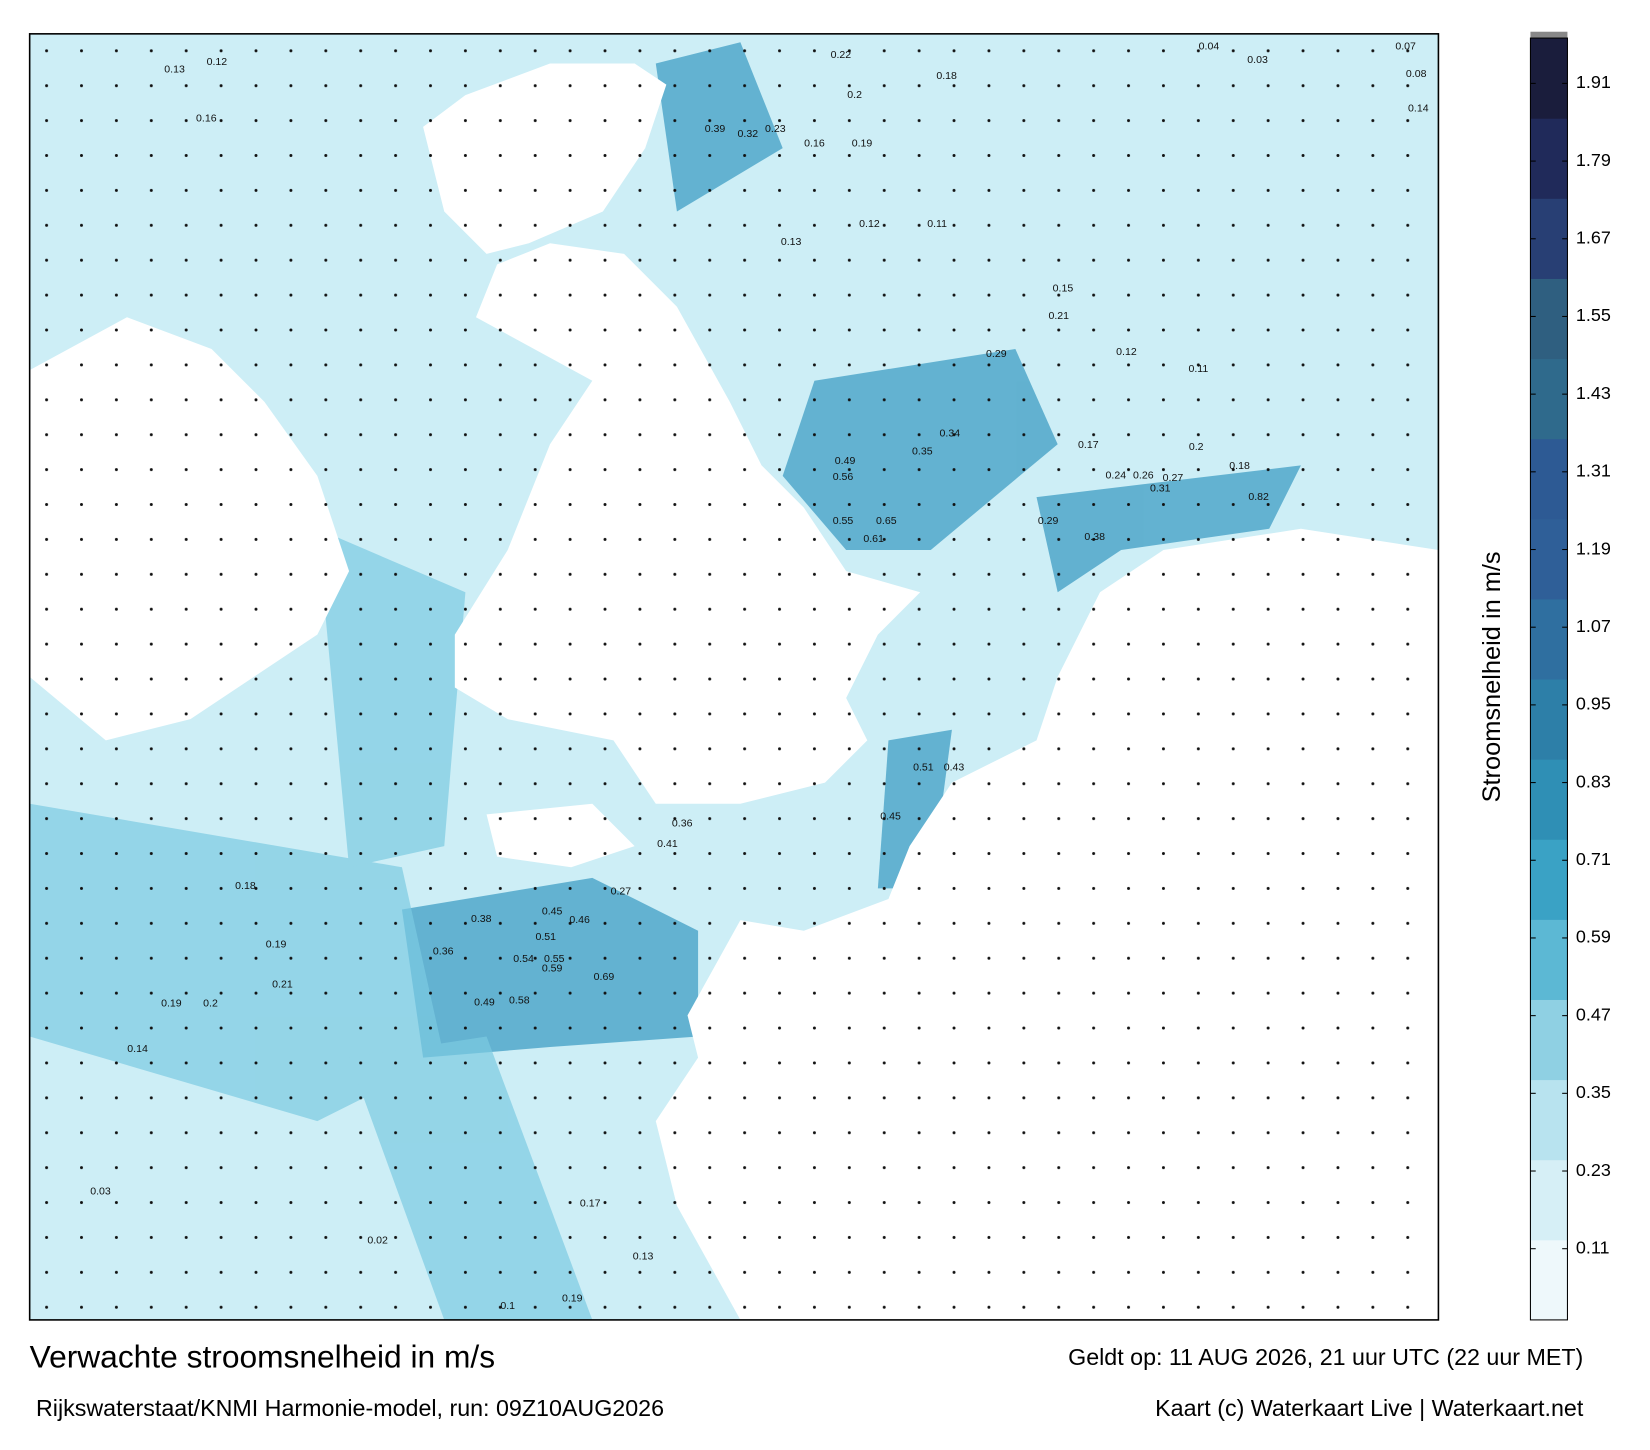  Describe the element at coordinates (950, 433) in the screenshot. I see `current-label: 0.34` at that location.